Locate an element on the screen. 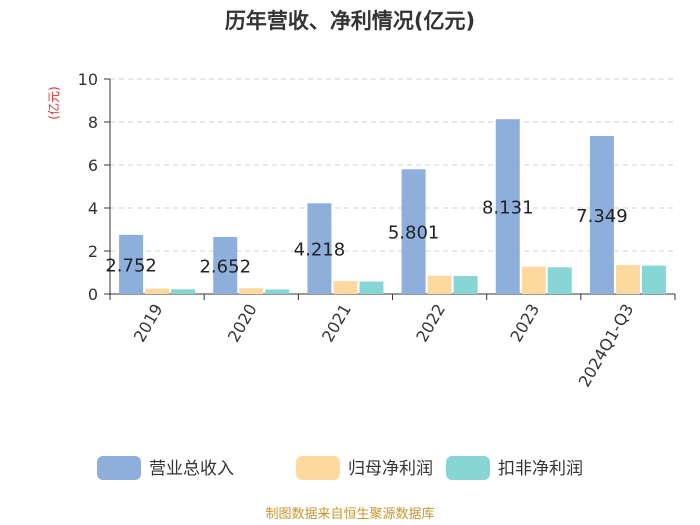 The image size is (700, 525). data-label-2021: 4.218 is located at coordinates (320, 250).